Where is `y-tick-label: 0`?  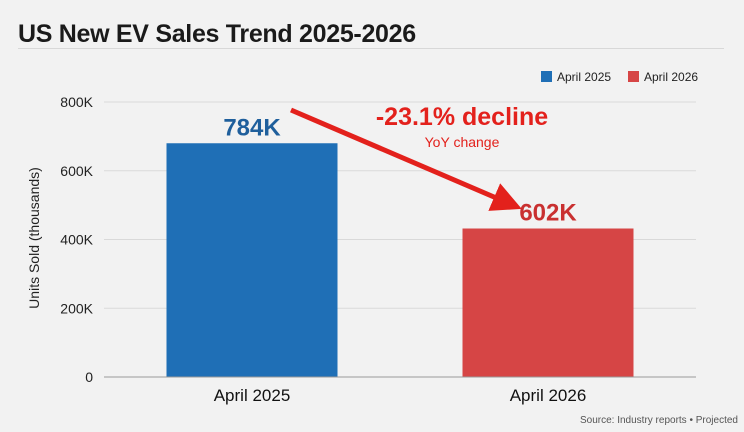 y-tick-label: 0 is located at coordinates (89, 377).